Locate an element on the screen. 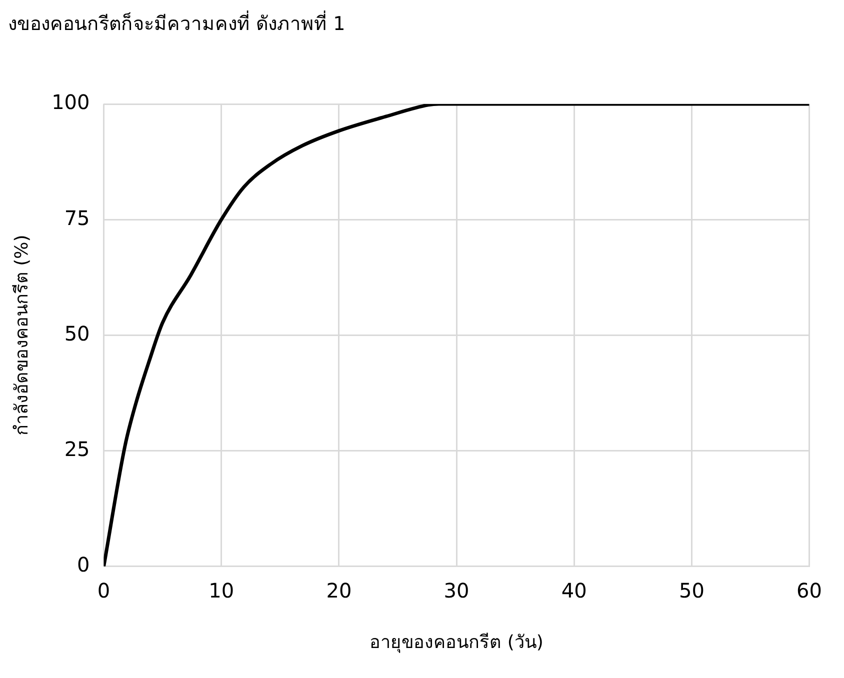 Image resolution: width=844 pixels, height=678 pixels. x-axis-title: อายุของคอนกรีต (วัน) is located at coordinates (457, 642).